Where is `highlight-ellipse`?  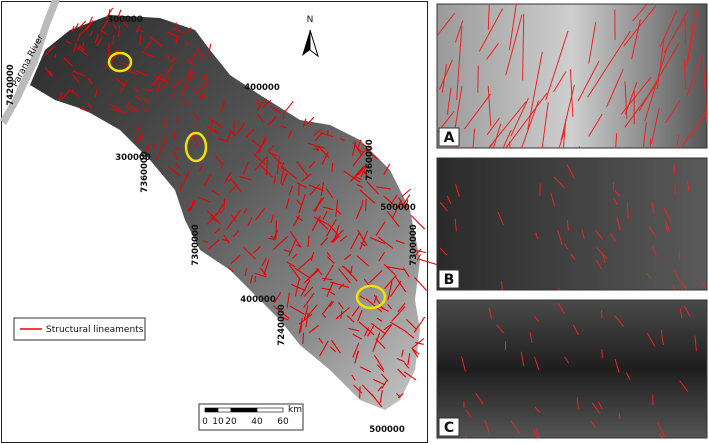 highlight-ellipse is located at coordinates (371, 297).